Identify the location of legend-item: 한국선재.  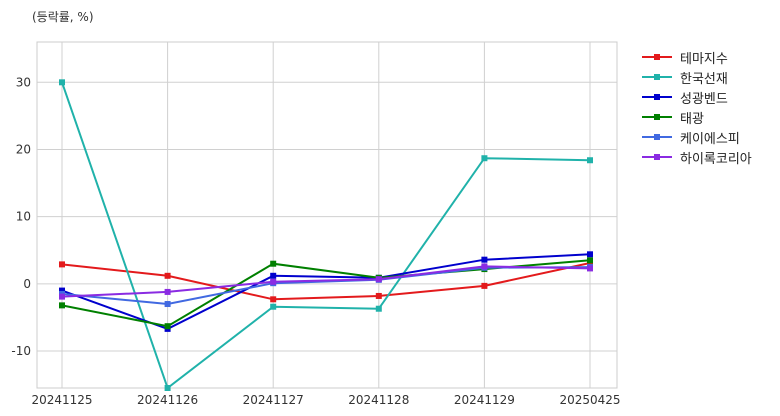
(697, 77).